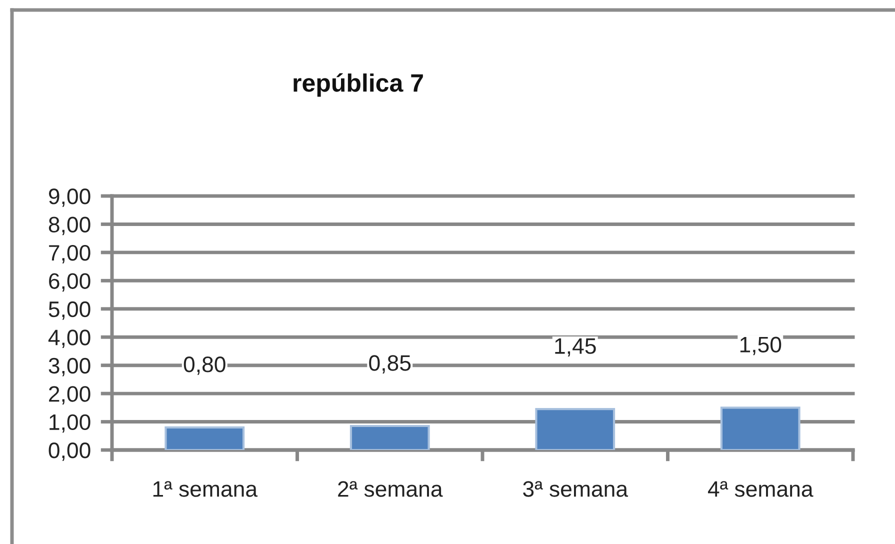 This screenshot has width=895, height=544. Describe the element at coordinates (69, 339) in the screenshot. I see `y-tick-label: 4,00` at that location.